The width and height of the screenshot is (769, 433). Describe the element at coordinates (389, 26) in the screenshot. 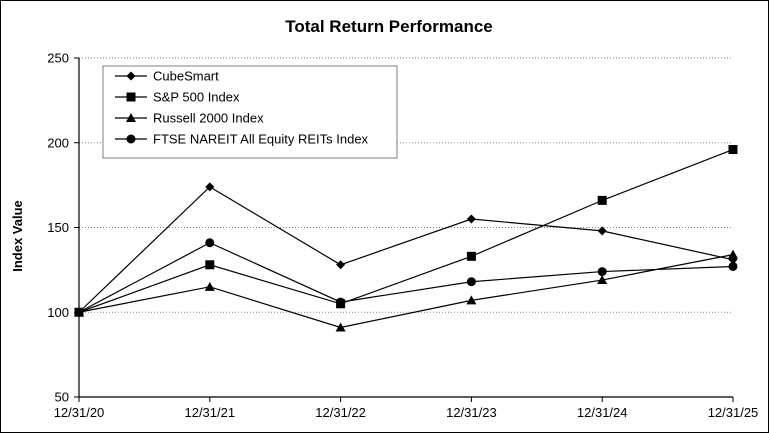

I see `chart-title: Total Return Performance` at that location.